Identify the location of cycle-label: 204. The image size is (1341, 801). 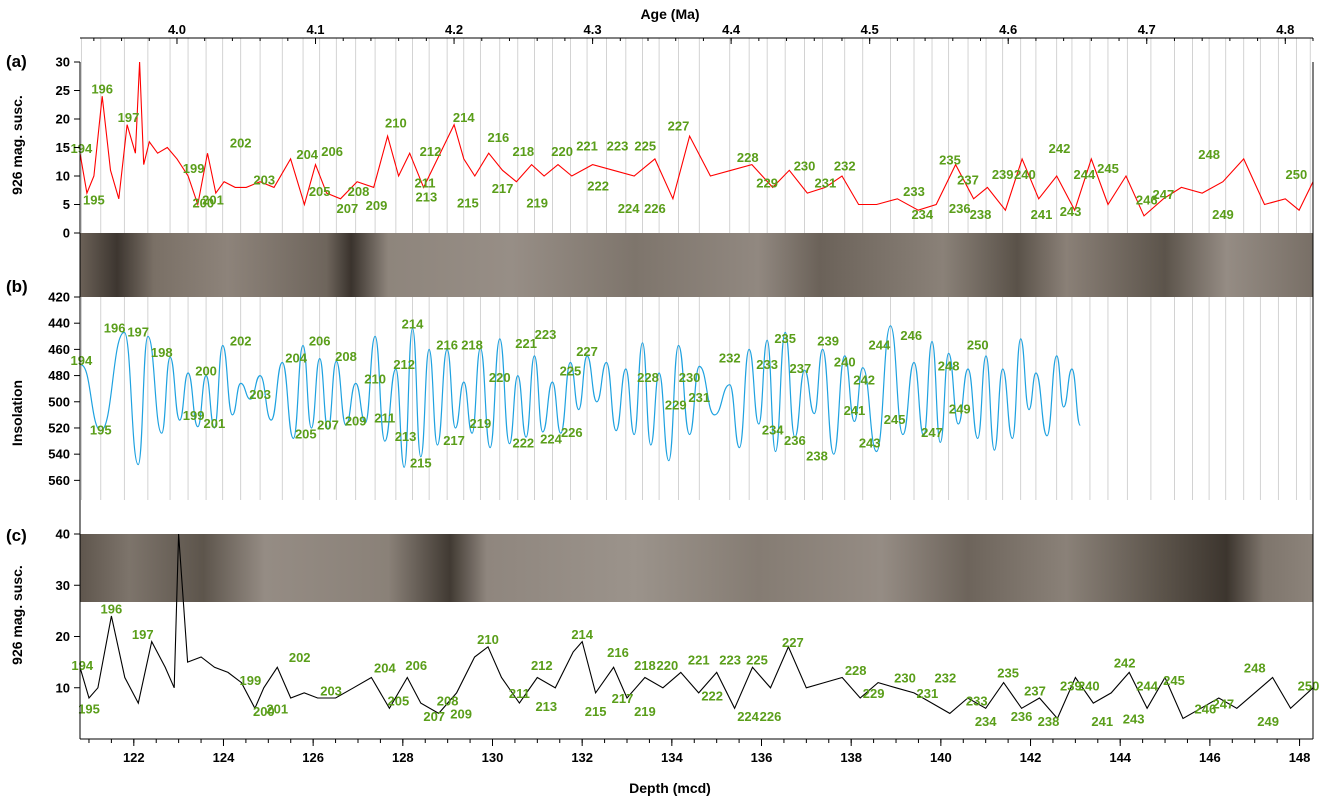
(385, 667).